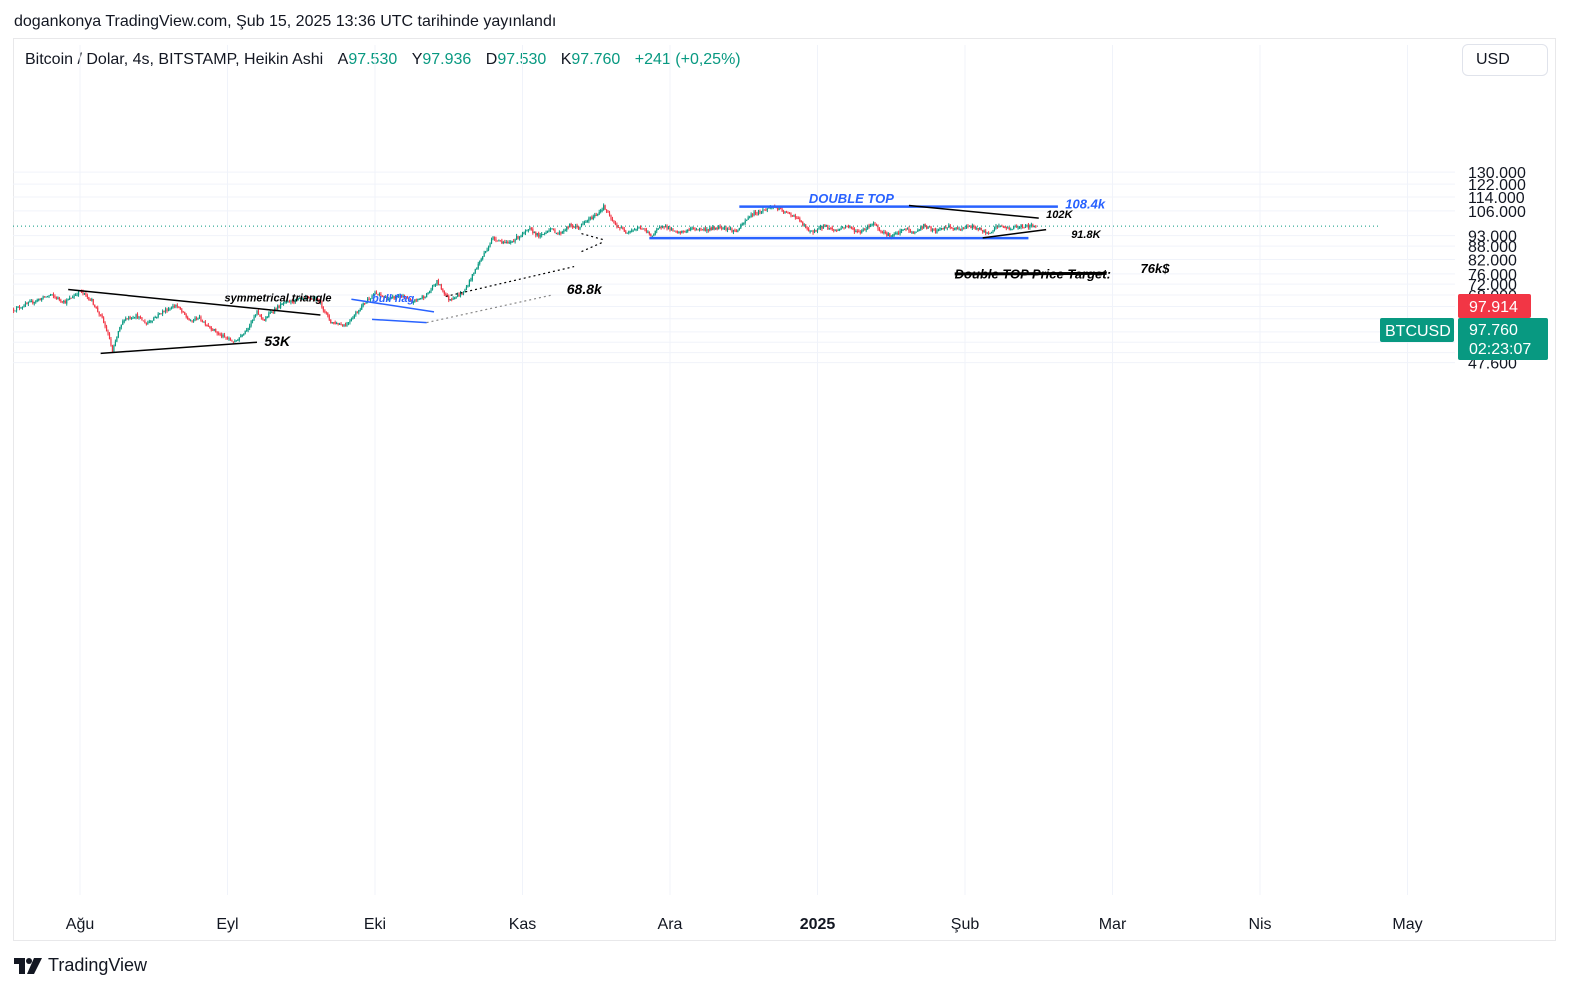  I want to click on tradingview-logo: TradingView, so click(80, 965).